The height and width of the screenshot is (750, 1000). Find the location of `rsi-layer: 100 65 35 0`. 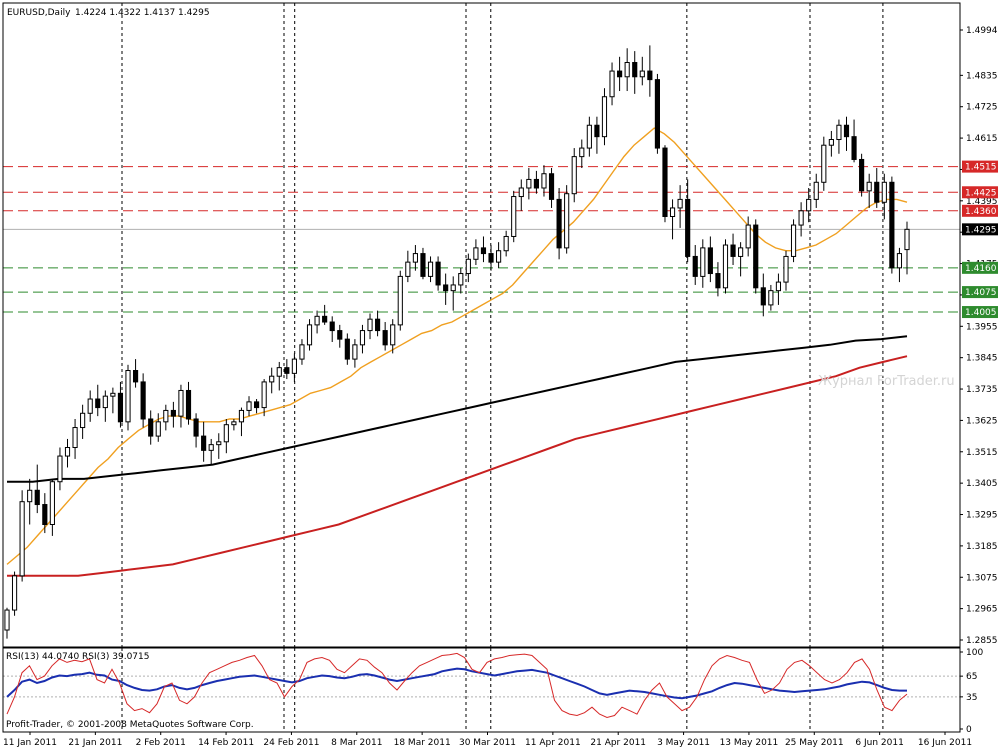

rsi-layer: 100 65 35 0 is located at coordinates (493, 691).